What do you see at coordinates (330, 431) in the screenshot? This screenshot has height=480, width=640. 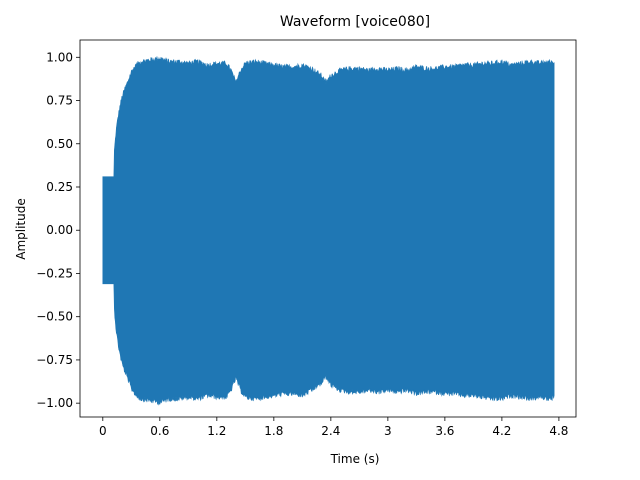 I see `x-tick-label: 2.4` at bounding box center [330, 431].